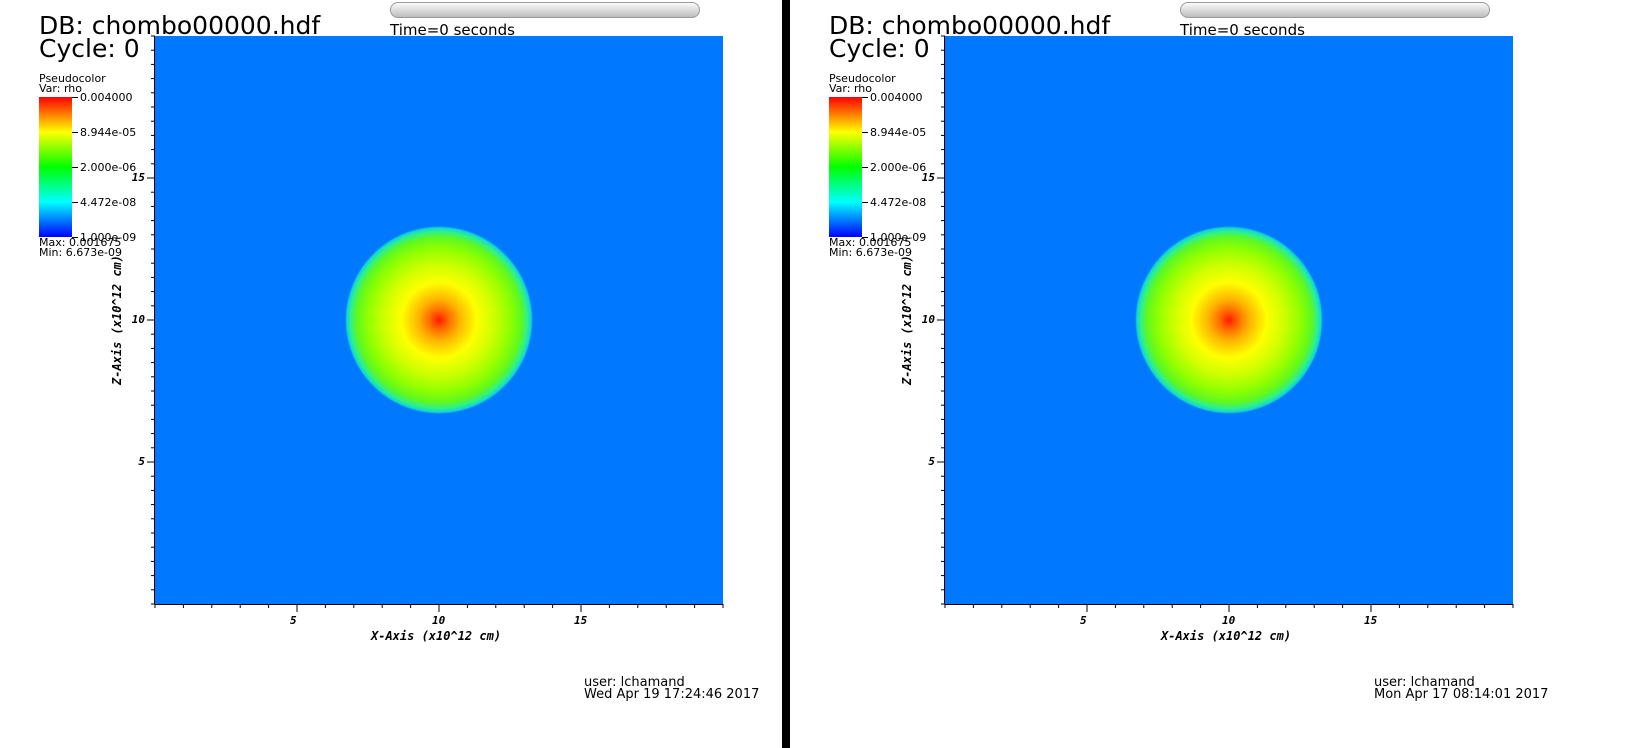 The image size is (1650, 748). I want to click on window-divider, so click(786, 374).